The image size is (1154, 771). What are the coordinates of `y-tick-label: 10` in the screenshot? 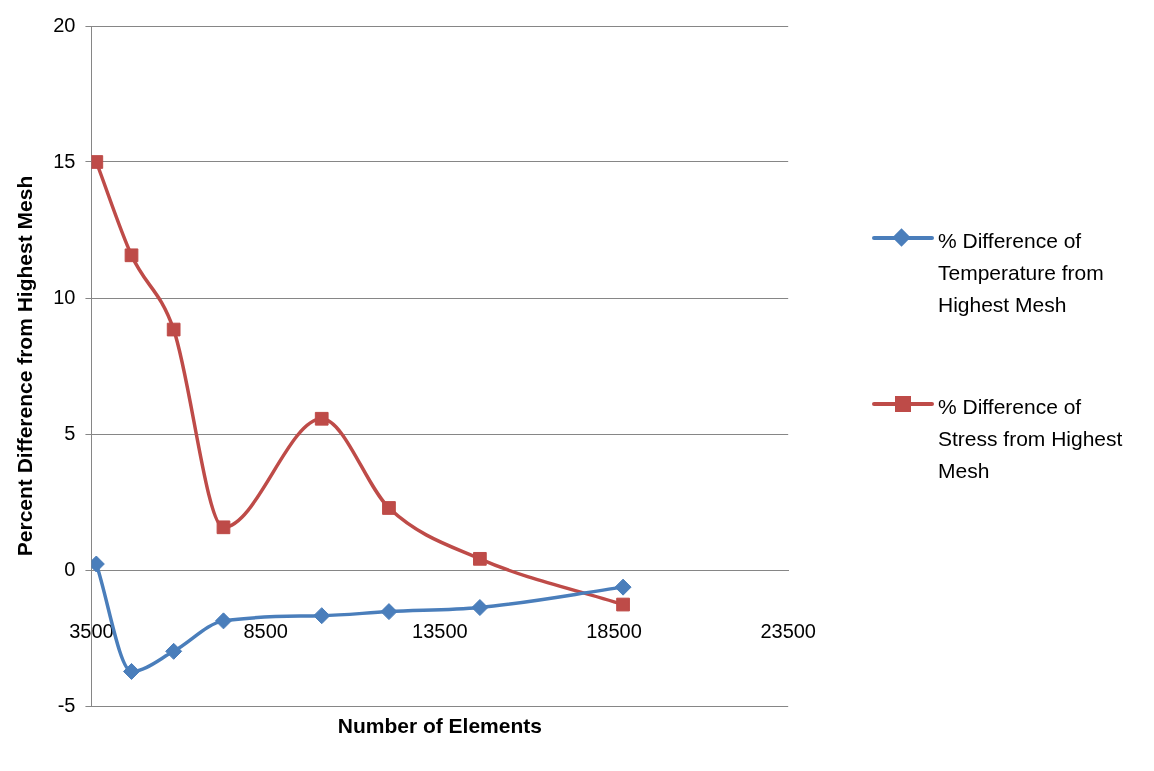 It's located at (64, 296).